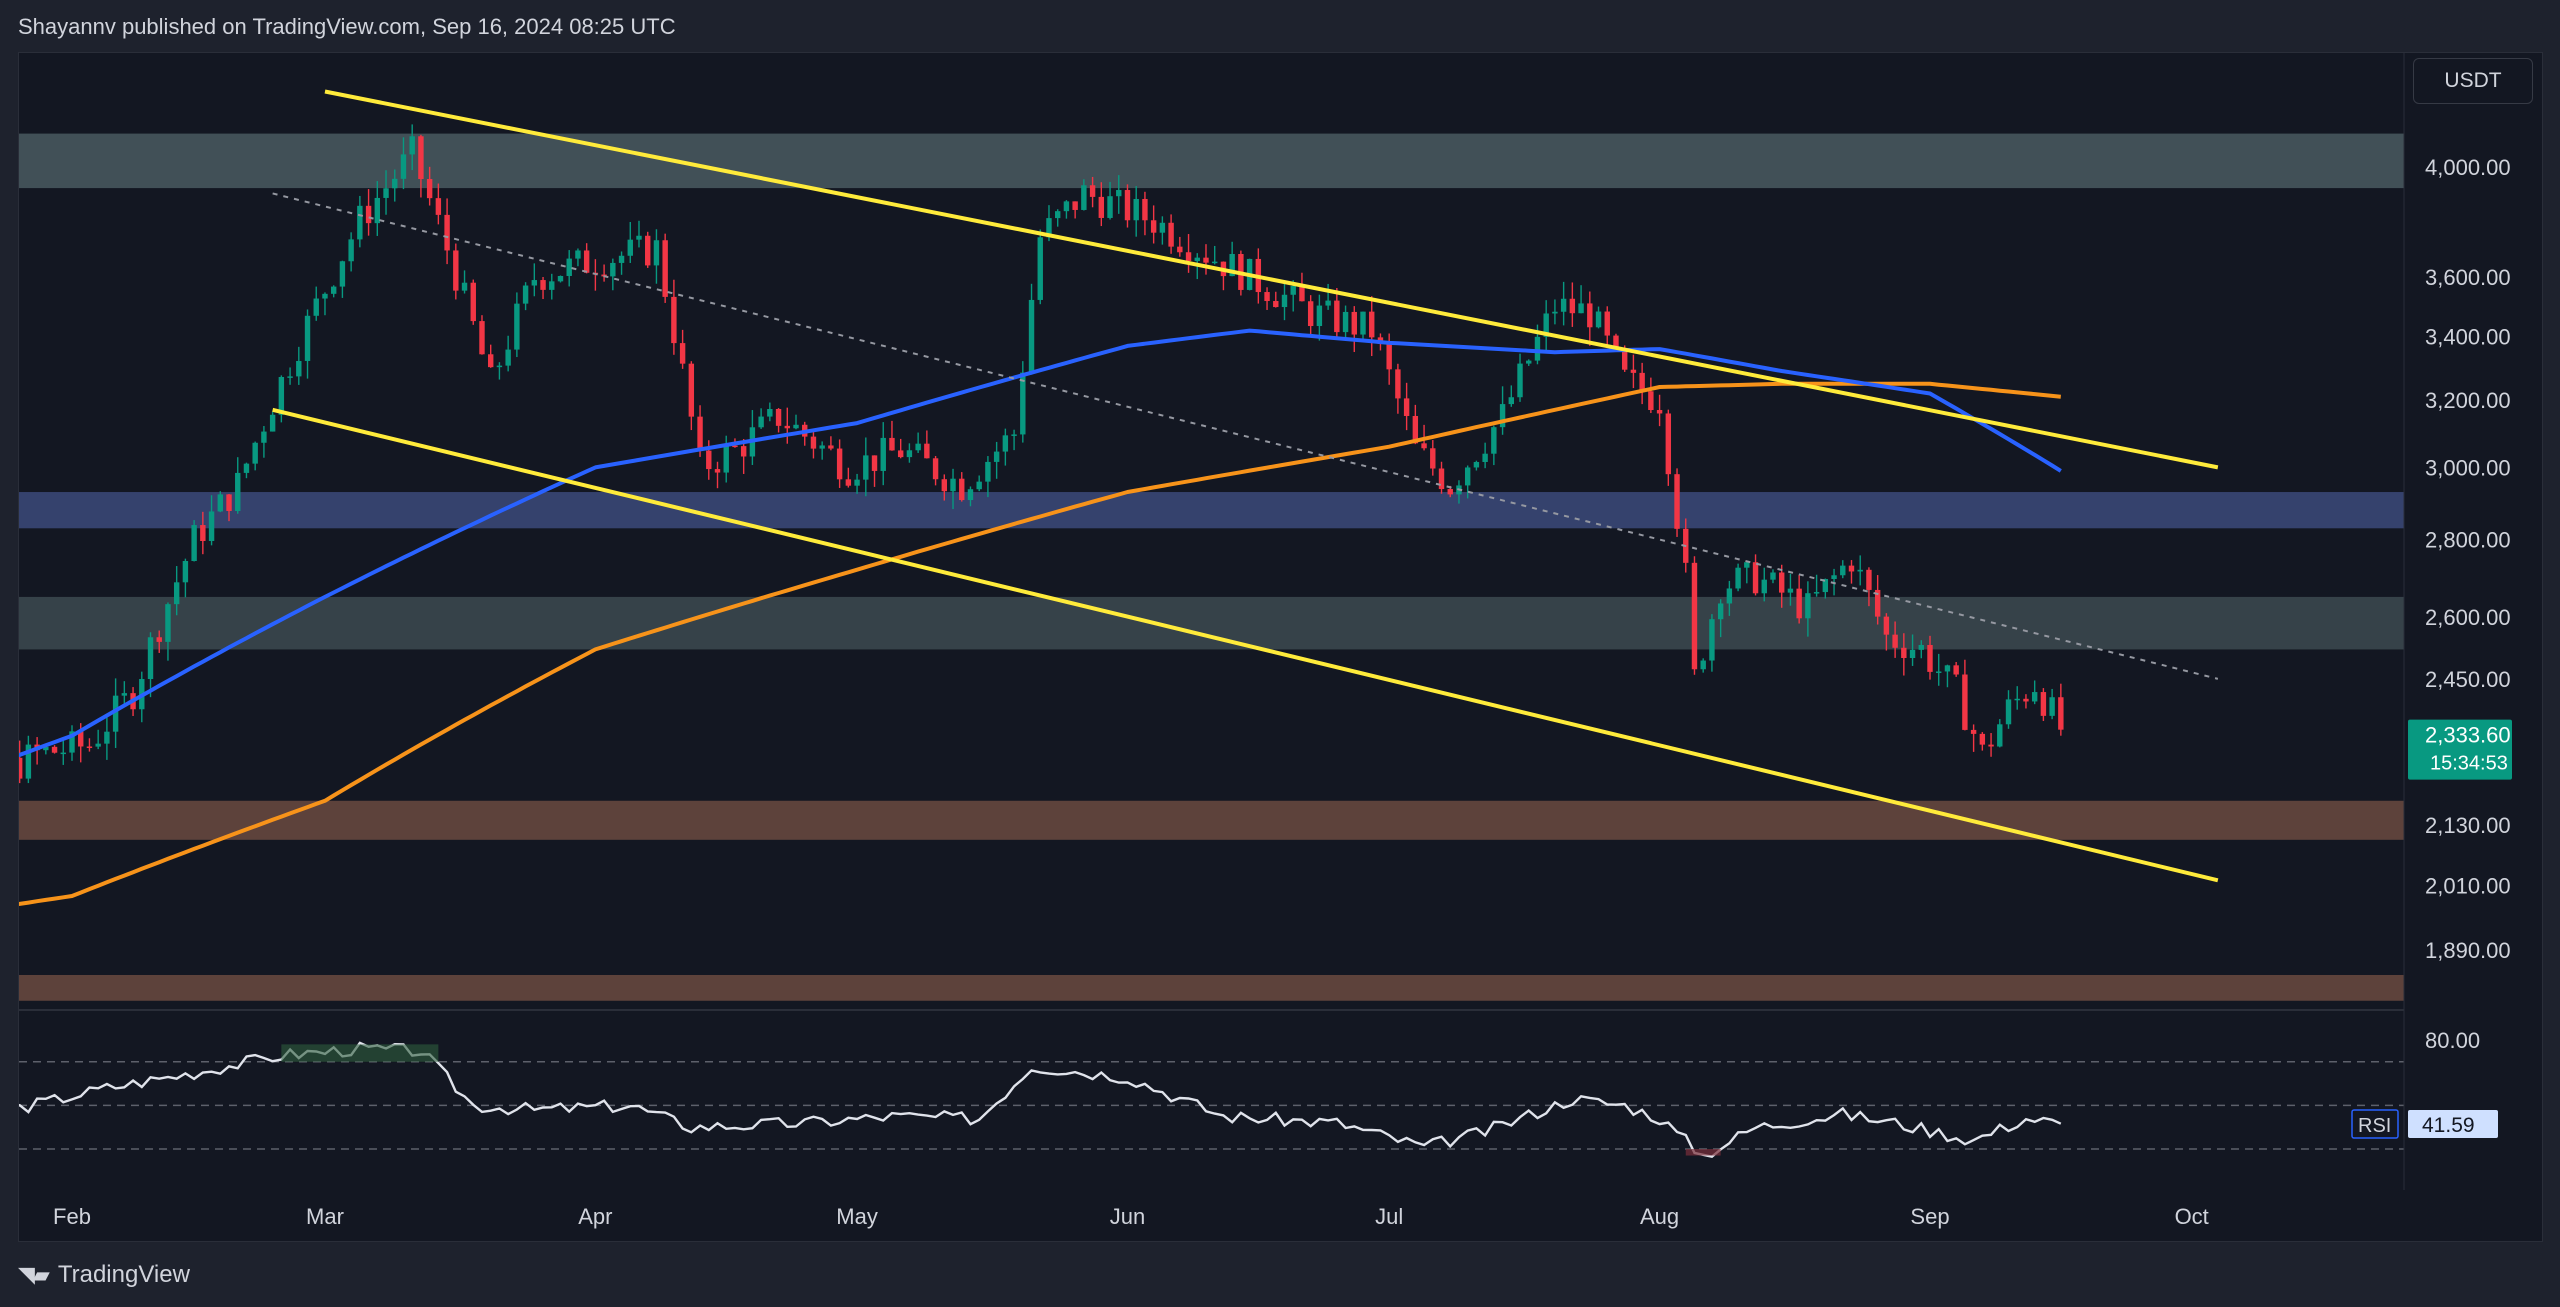 The width and height of the screenshot is (2560, 1307). What do you see at coordinates (2375, 1124) in the screenshot?
I see `rsi-name-badge` at bounding box center [2375, 1124].